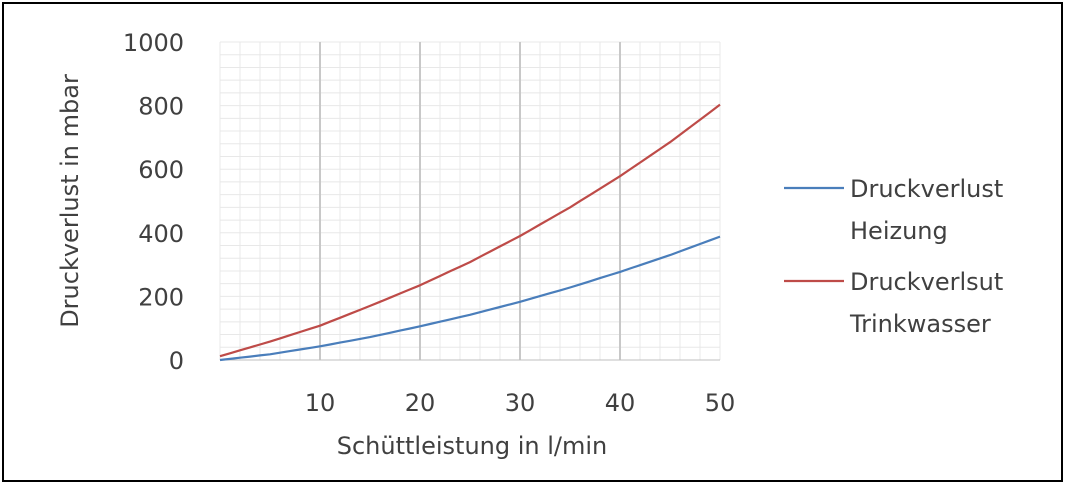 This screenshot has height=486, width=1067. Describe the element at coordinates (161, 107) in the screenshot. I see `y-tick-label: 800` at that location.